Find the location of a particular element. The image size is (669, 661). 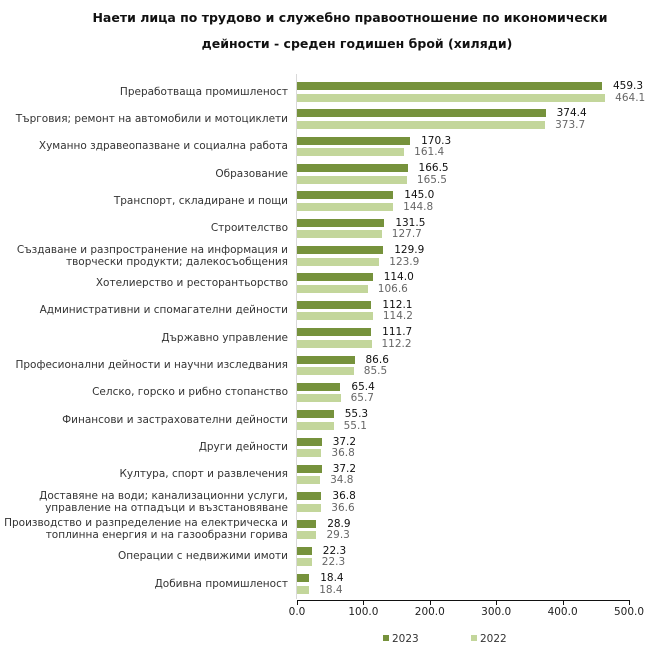

legend-label: 2022 is located at coordinates (493, 639).